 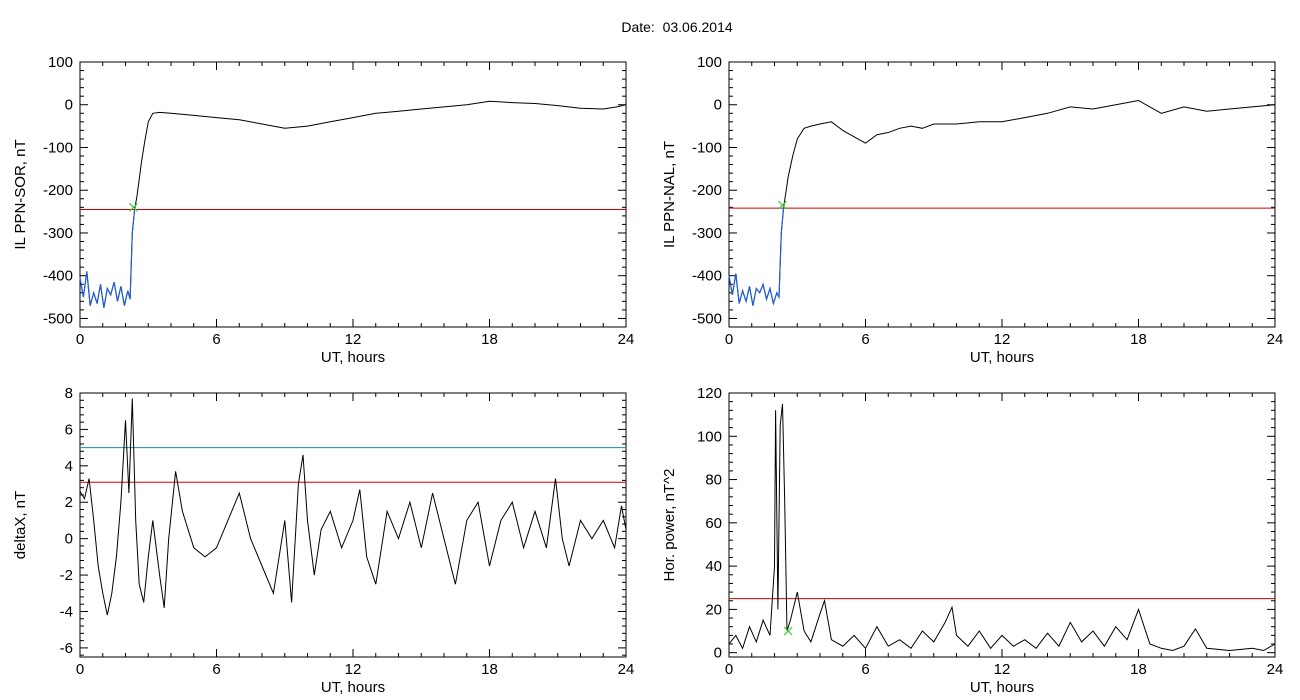 What do you see at coordinates (69, 502) in the screenshot?
I see `y-tick-label: 2` at bounding box center [69, 502].